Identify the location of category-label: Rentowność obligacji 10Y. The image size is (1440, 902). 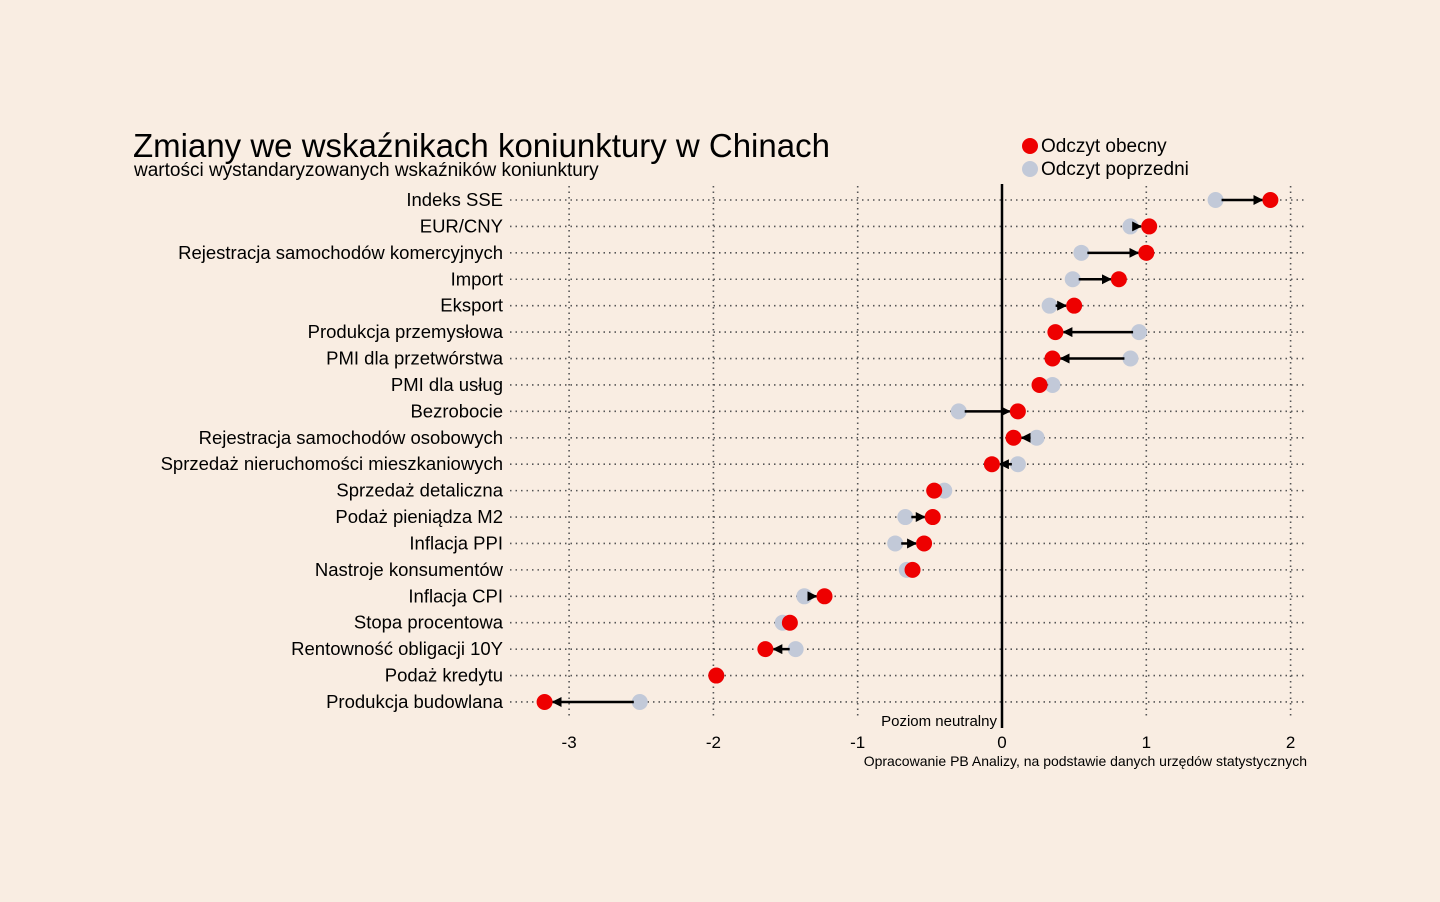
(397, 648).